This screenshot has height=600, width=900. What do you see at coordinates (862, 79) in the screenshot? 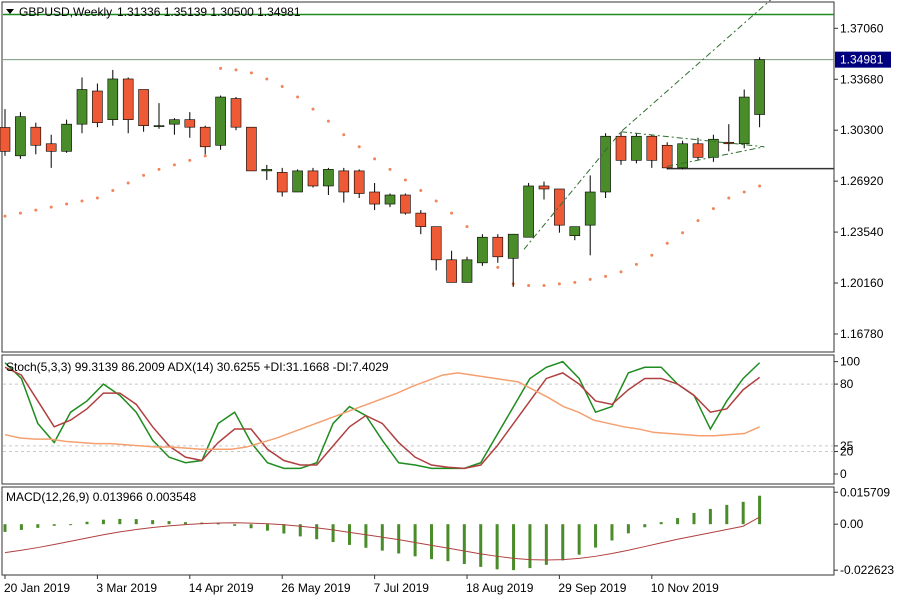
I see `price-axis-label: 1.33680` at bounding box center [862, 79].